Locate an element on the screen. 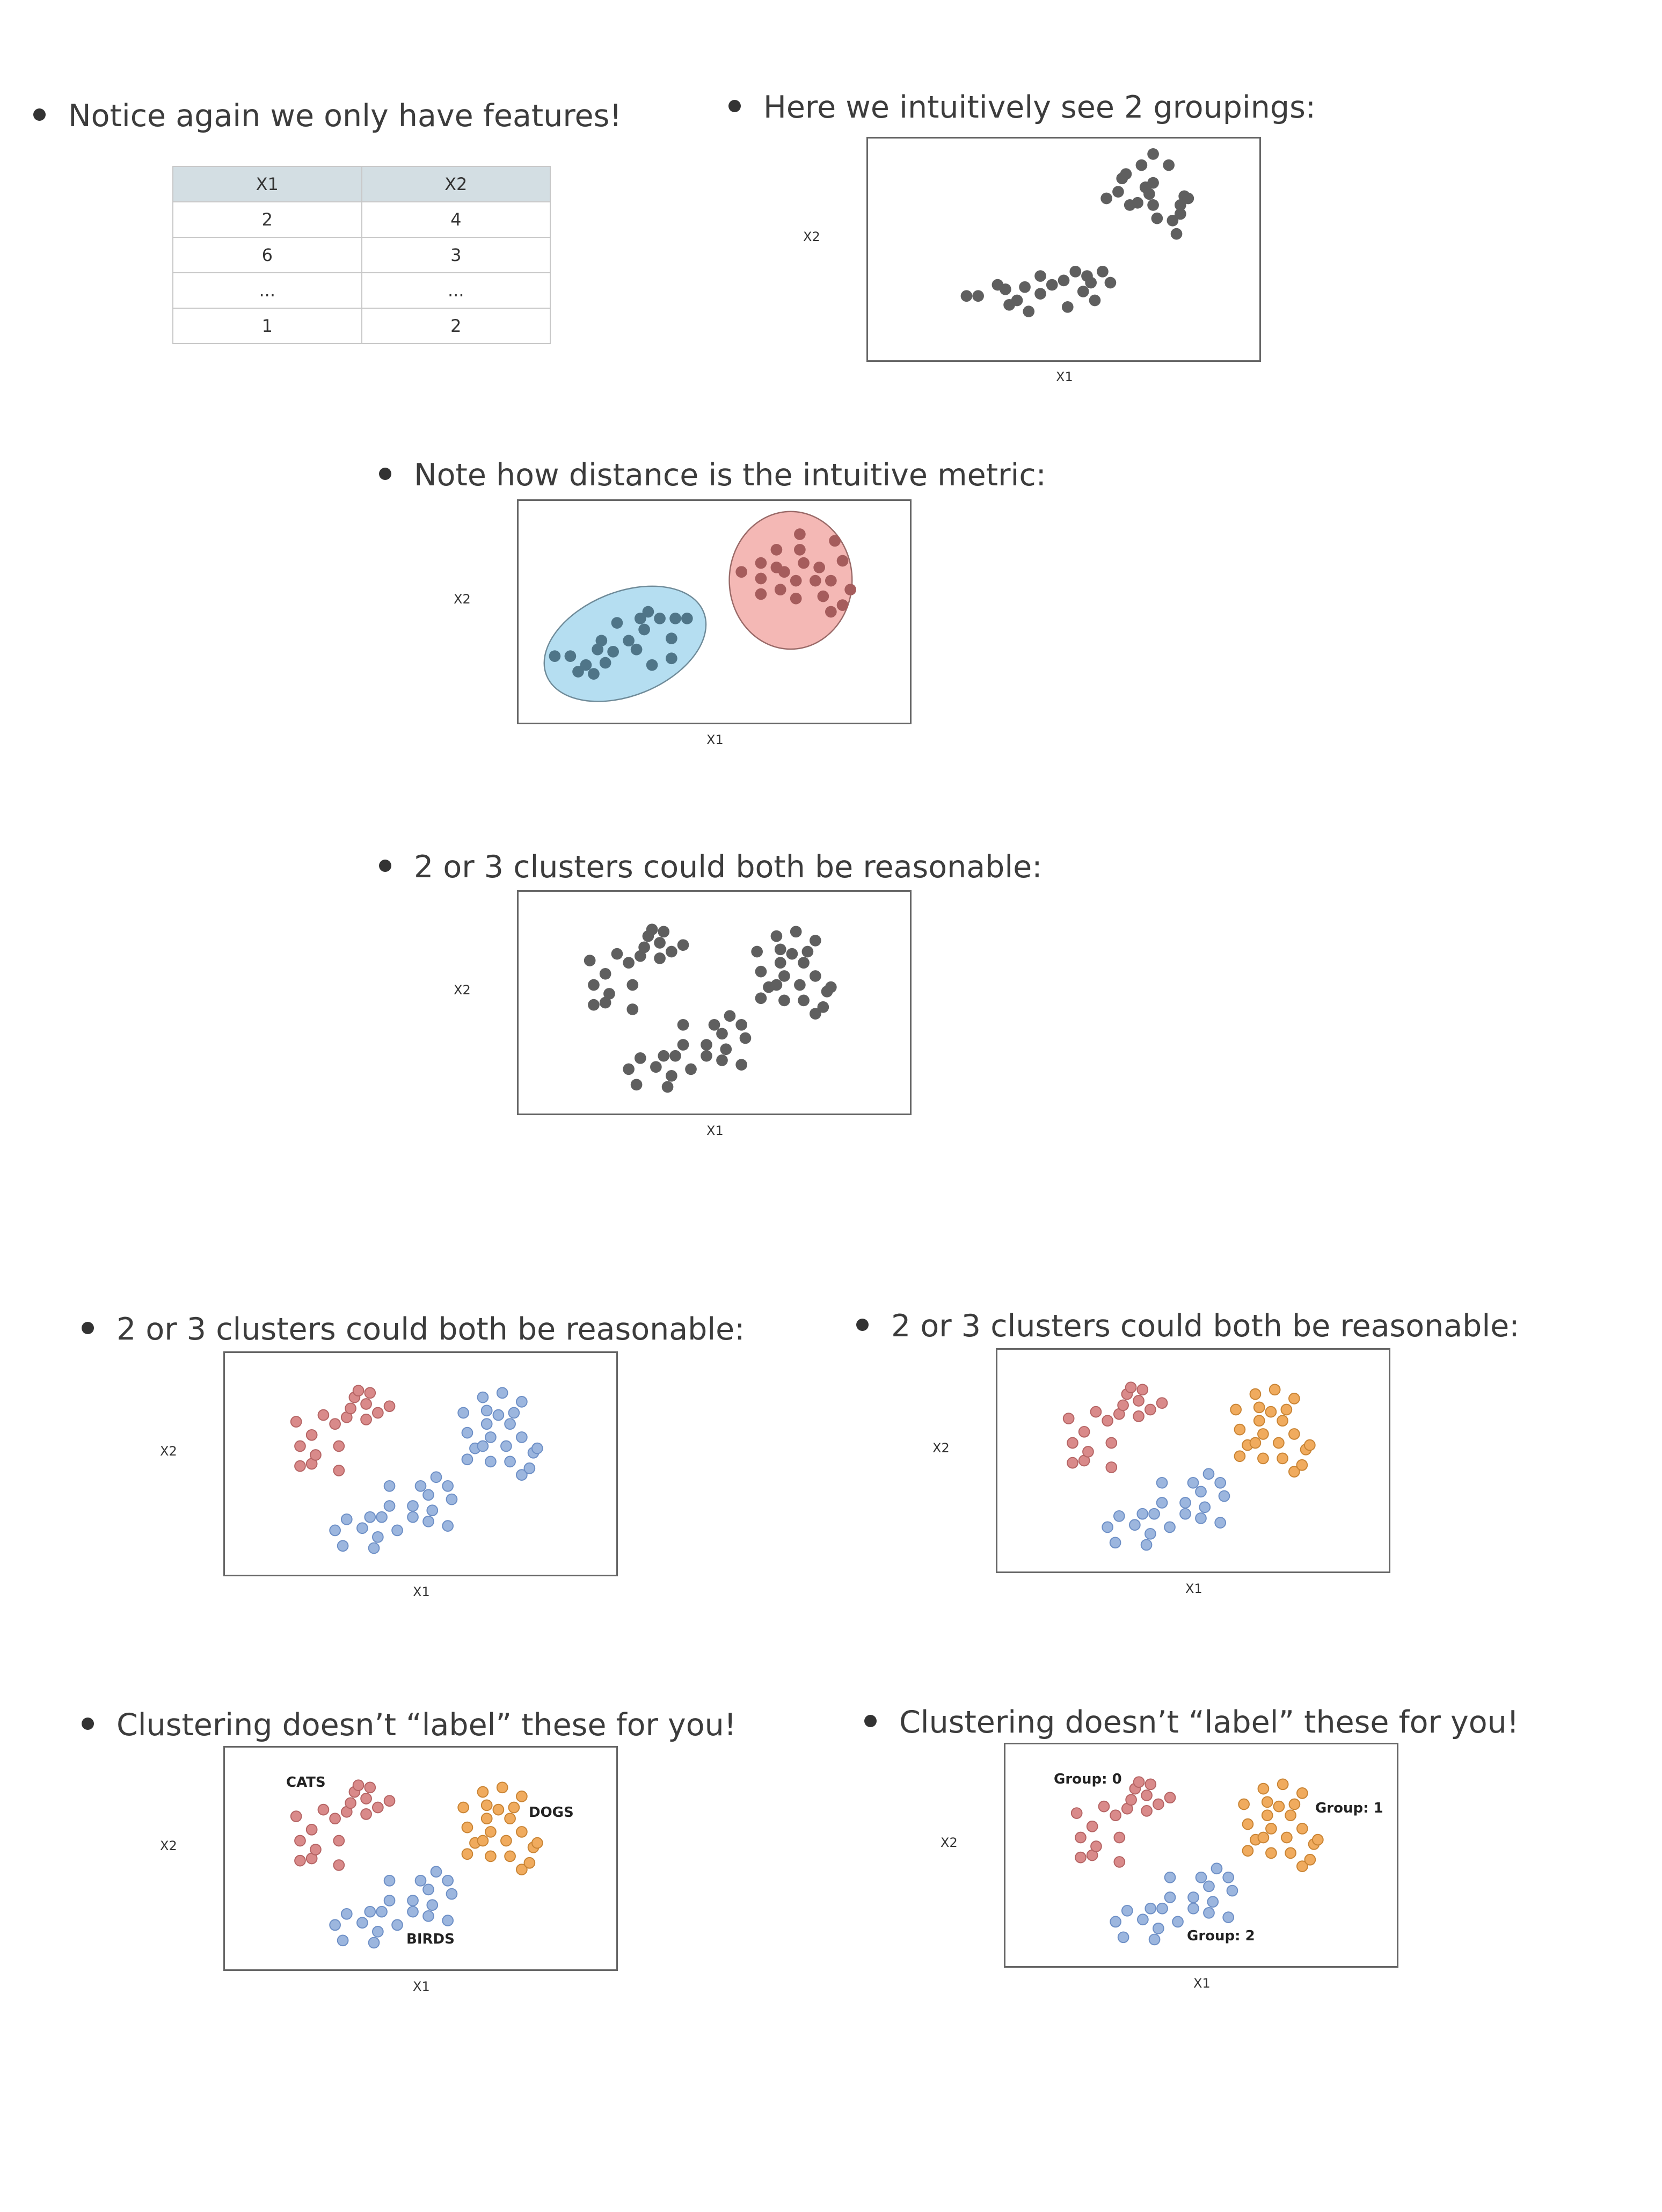  heading-groupings: Here we intuitively see 2 groupings: is located at coordinates (1022, 107).